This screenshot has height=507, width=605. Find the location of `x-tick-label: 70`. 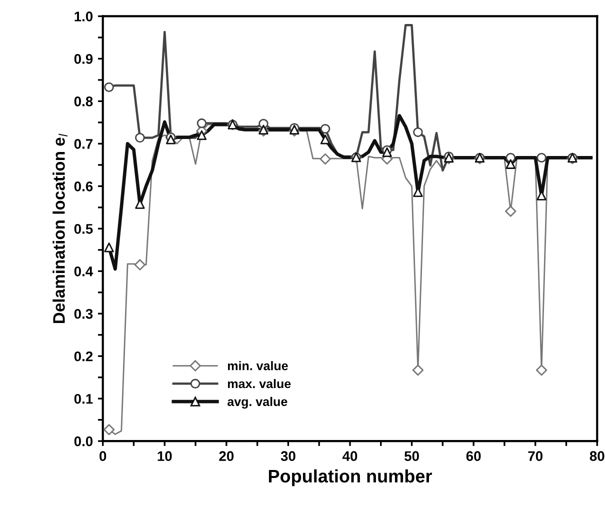

x-tick-label: 70 is located at coordinates (535, 456).